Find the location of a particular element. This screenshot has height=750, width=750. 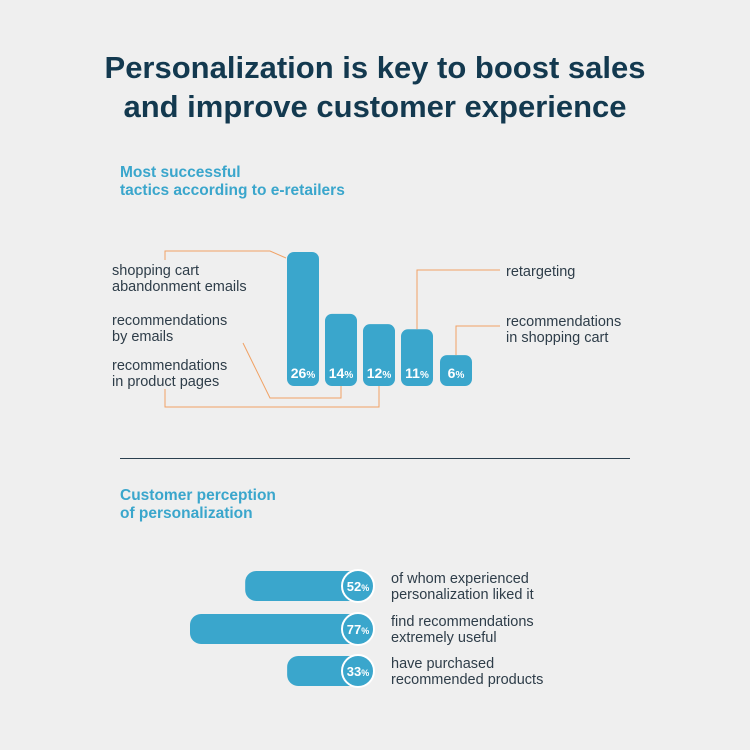

tactic-label-5-line-2: in shopping cart is located at coordinates (557, 338).